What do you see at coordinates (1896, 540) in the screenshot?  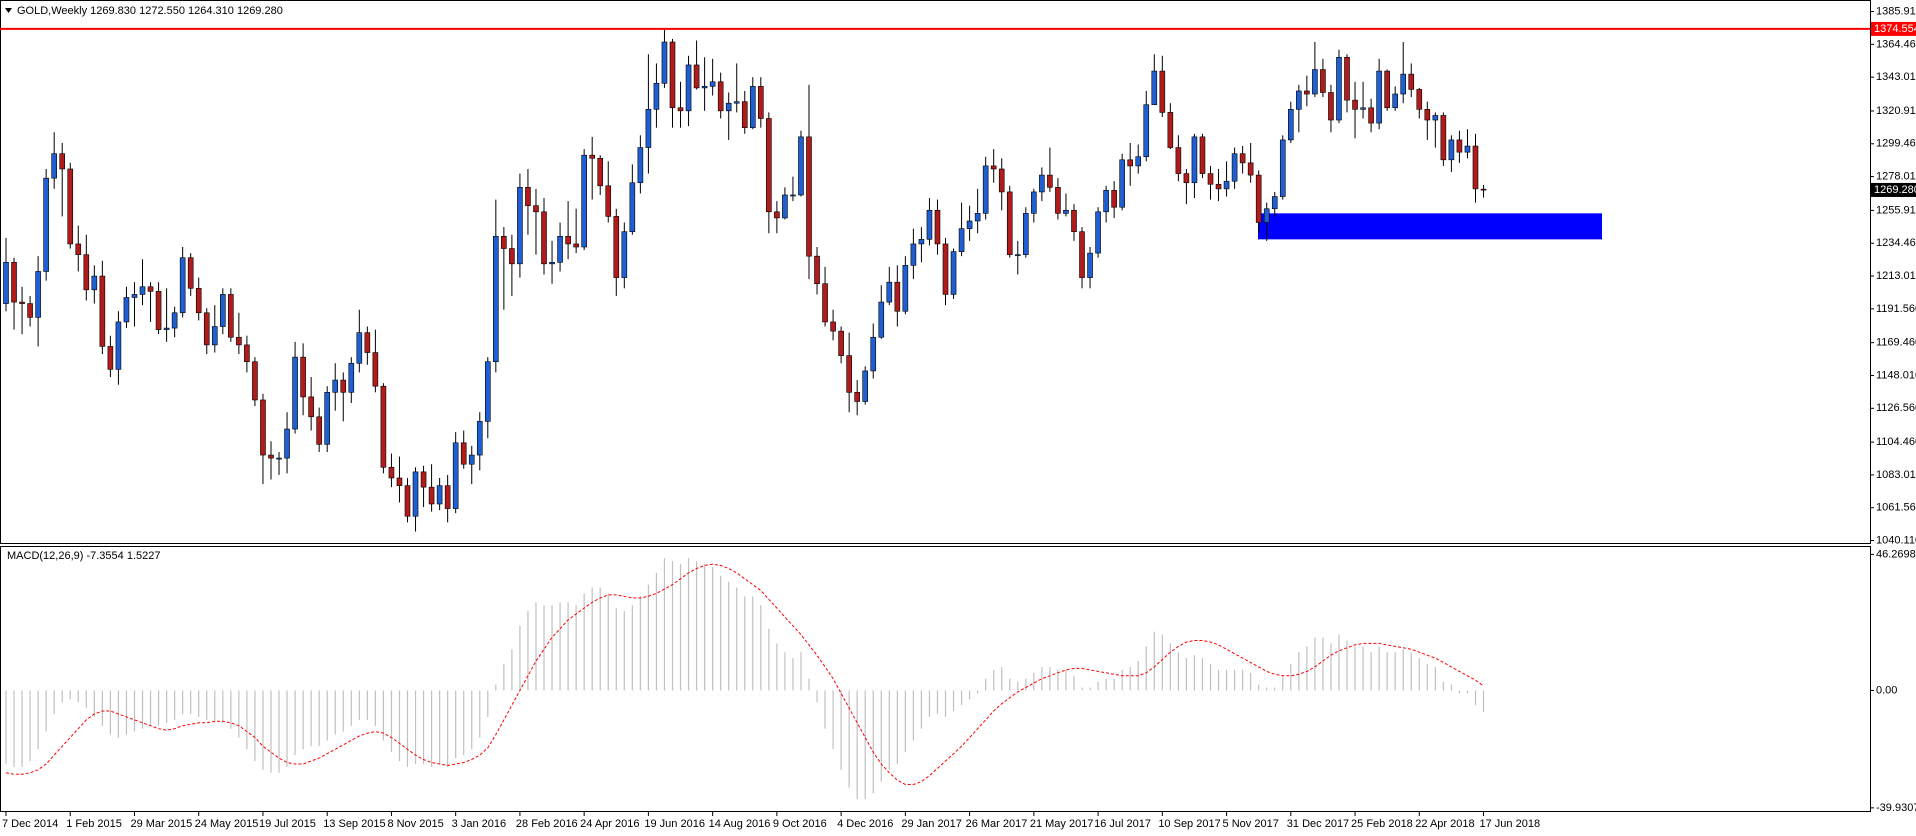 I see `y-tick-label: 1040.110` at bounding box center [1896, 540].